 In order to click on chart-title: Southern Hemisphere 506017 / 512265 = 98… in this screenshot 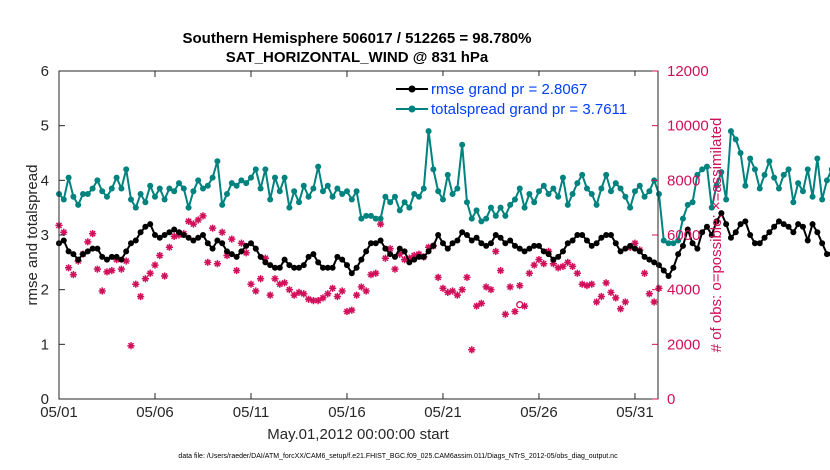, I will do `click(357, 38)`.